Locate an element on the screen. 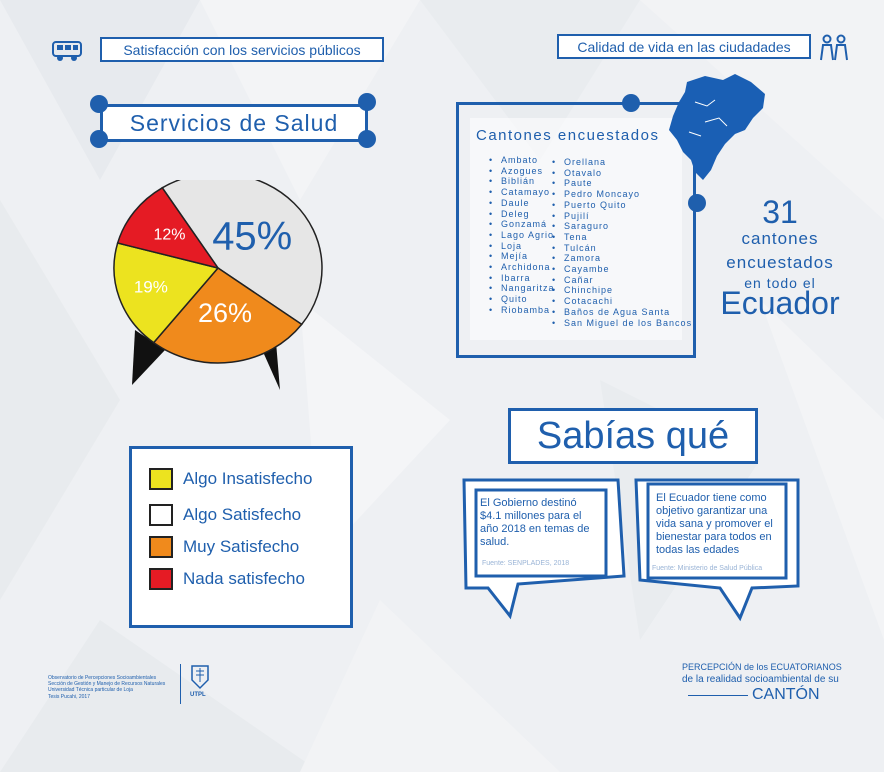 The height and width of the screenshot is (772, 884). header-left-title: Satisfacción con los servicios públicos is located at coordinates (242, 49).